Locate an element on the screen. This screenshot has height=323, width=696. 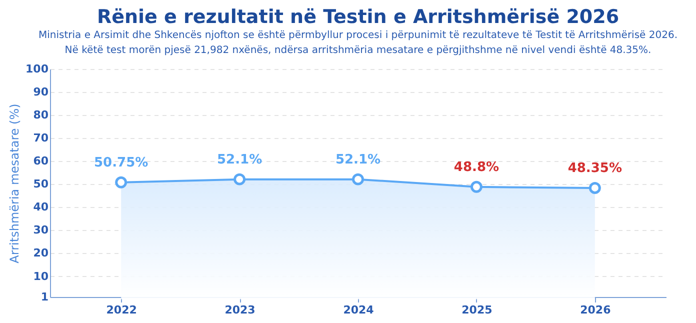
x-tick-label: 2026 is located at coordinates (596, 310).